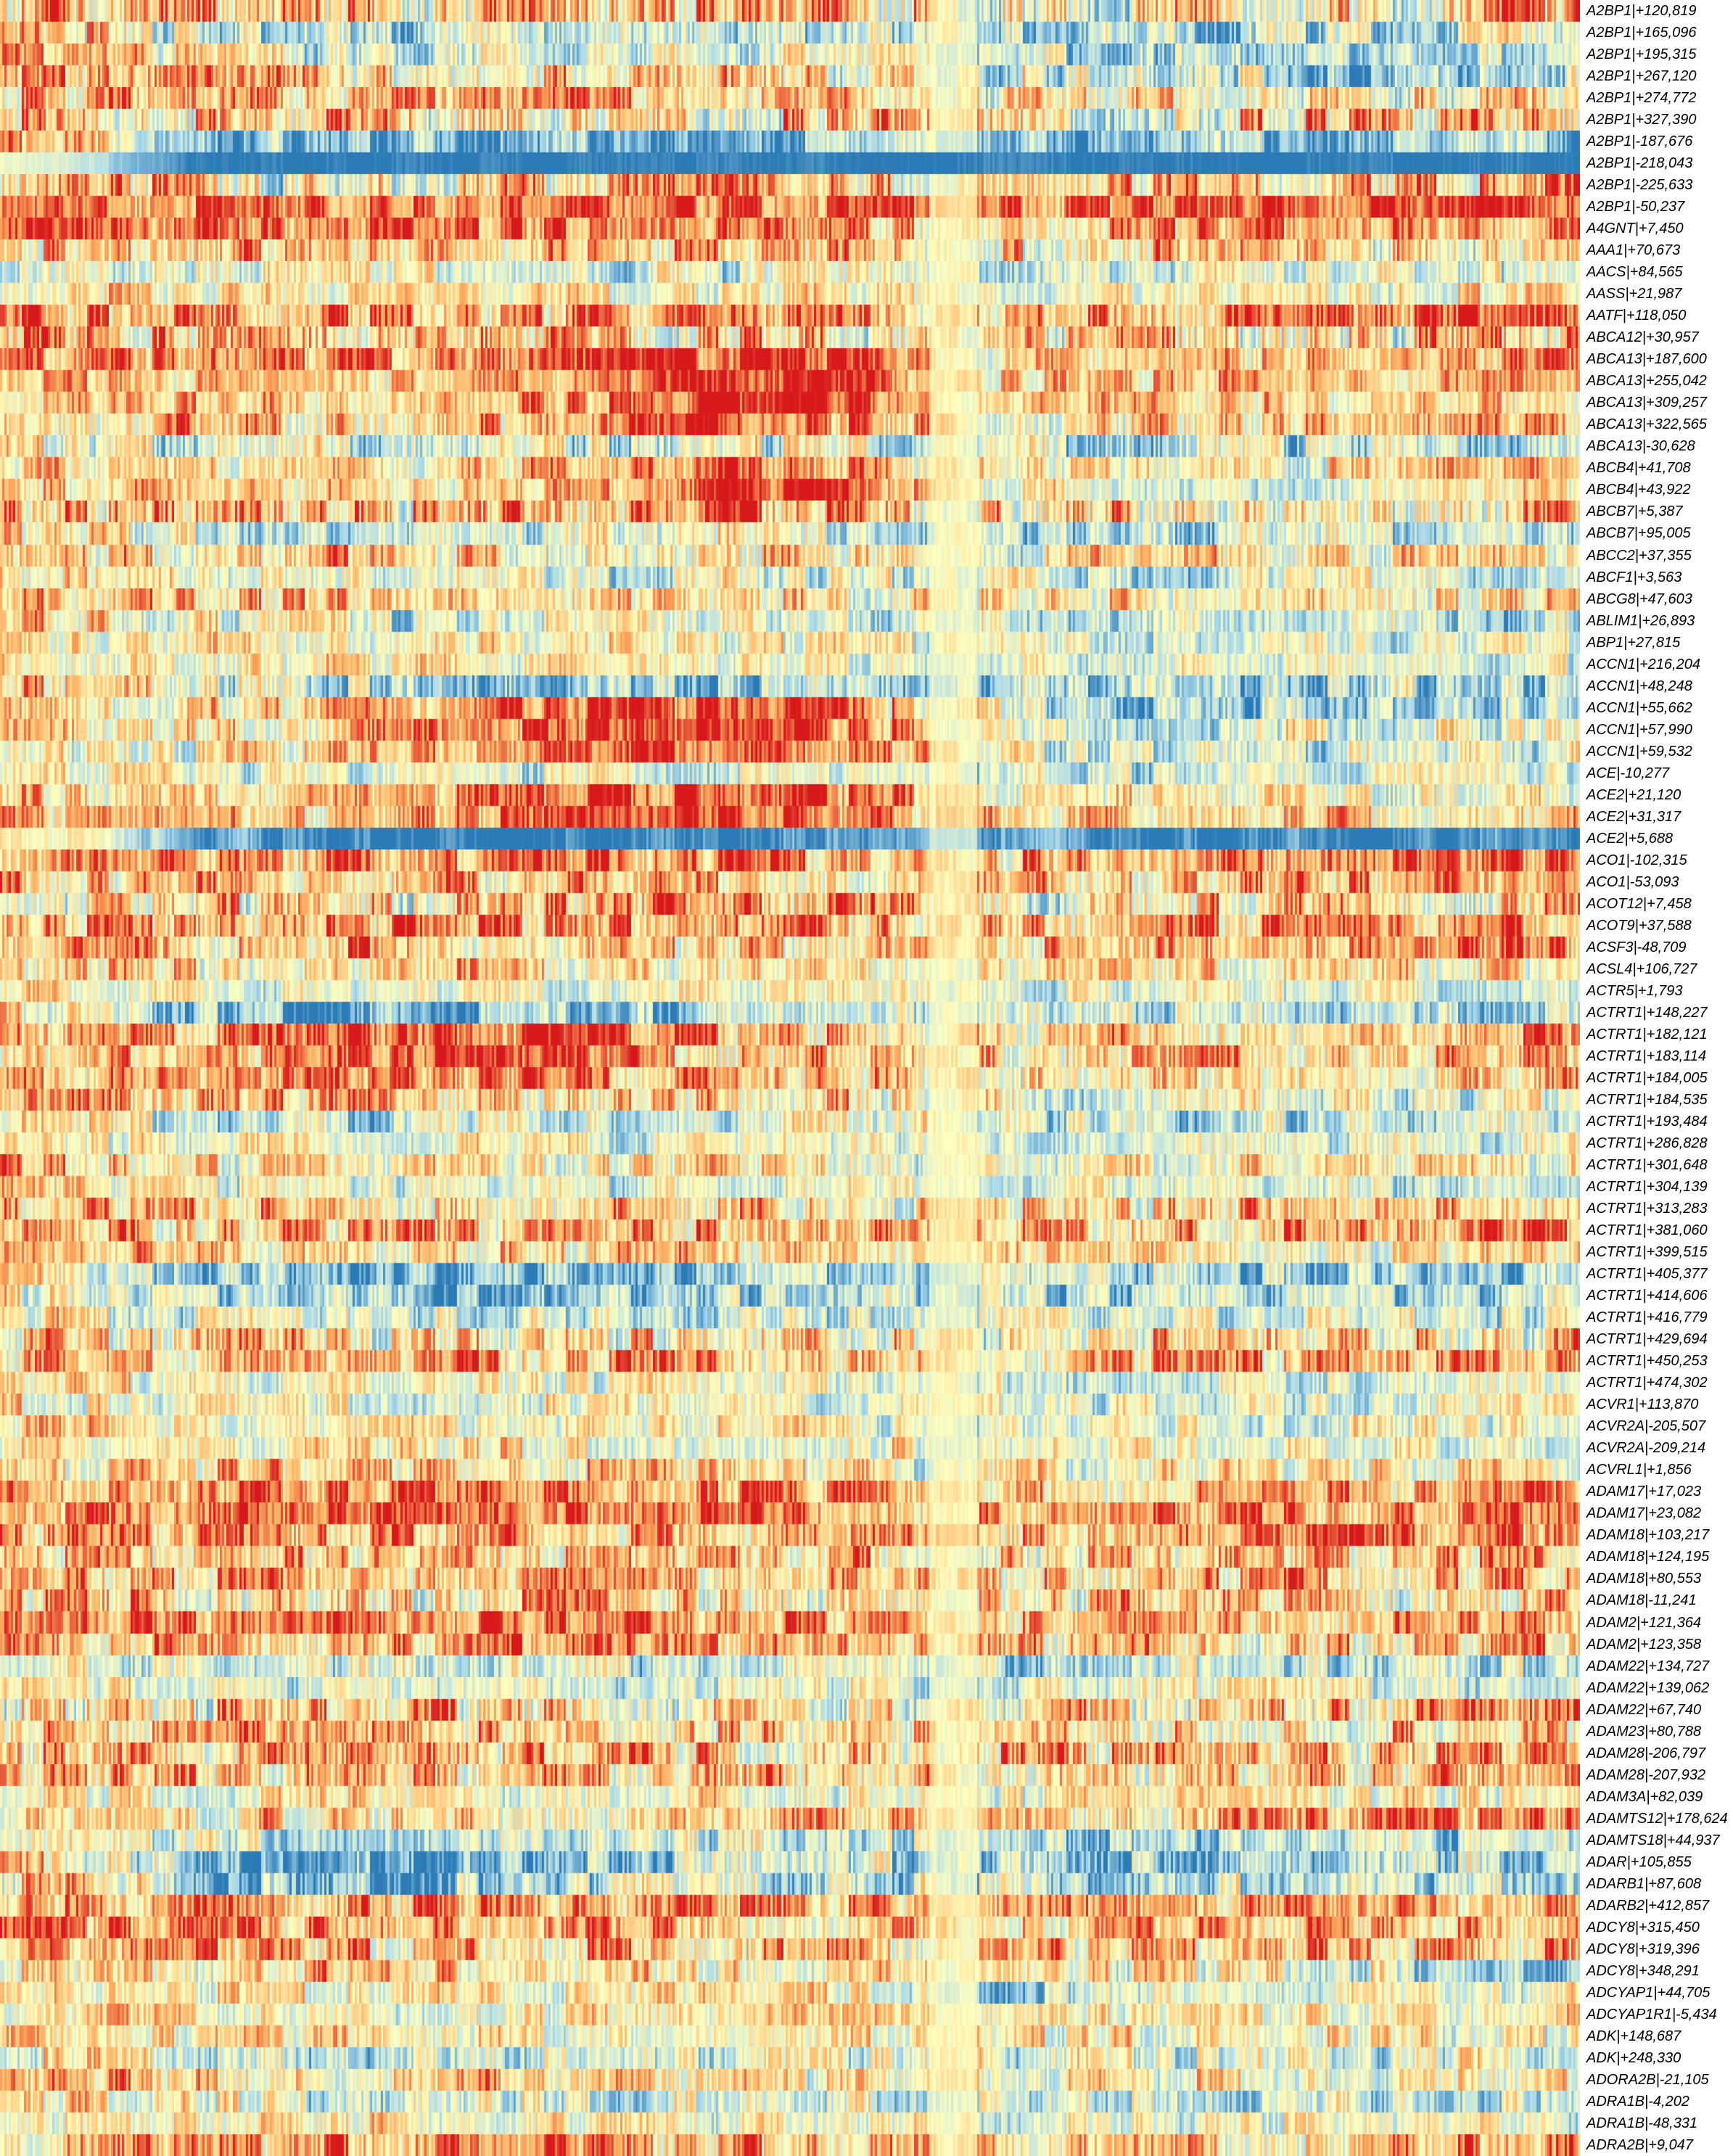  I want to click on row-label: ADARB2|+412,857, so click(1648, 1905).